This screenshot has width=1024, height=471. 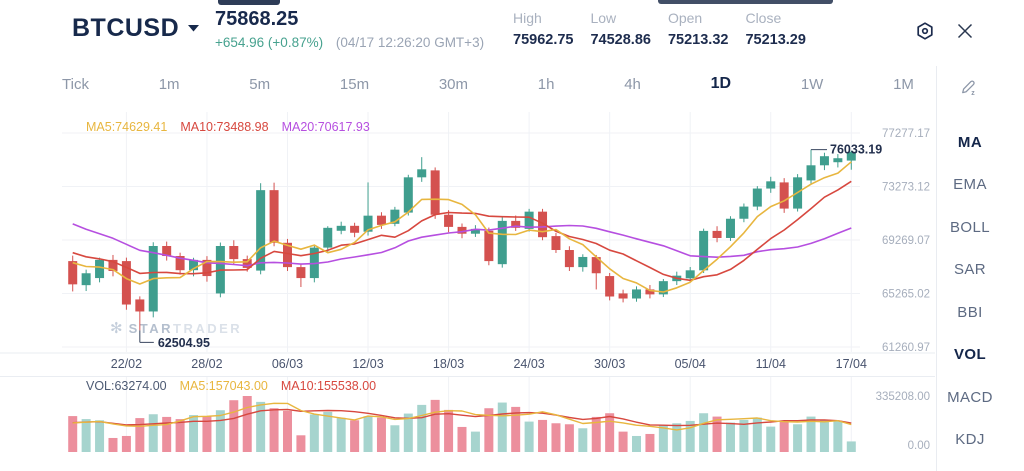 What do you see at coordinates (528, 364) in the screenshot?
I see `svg-text: 24/03` at bounding box center [528, 364].